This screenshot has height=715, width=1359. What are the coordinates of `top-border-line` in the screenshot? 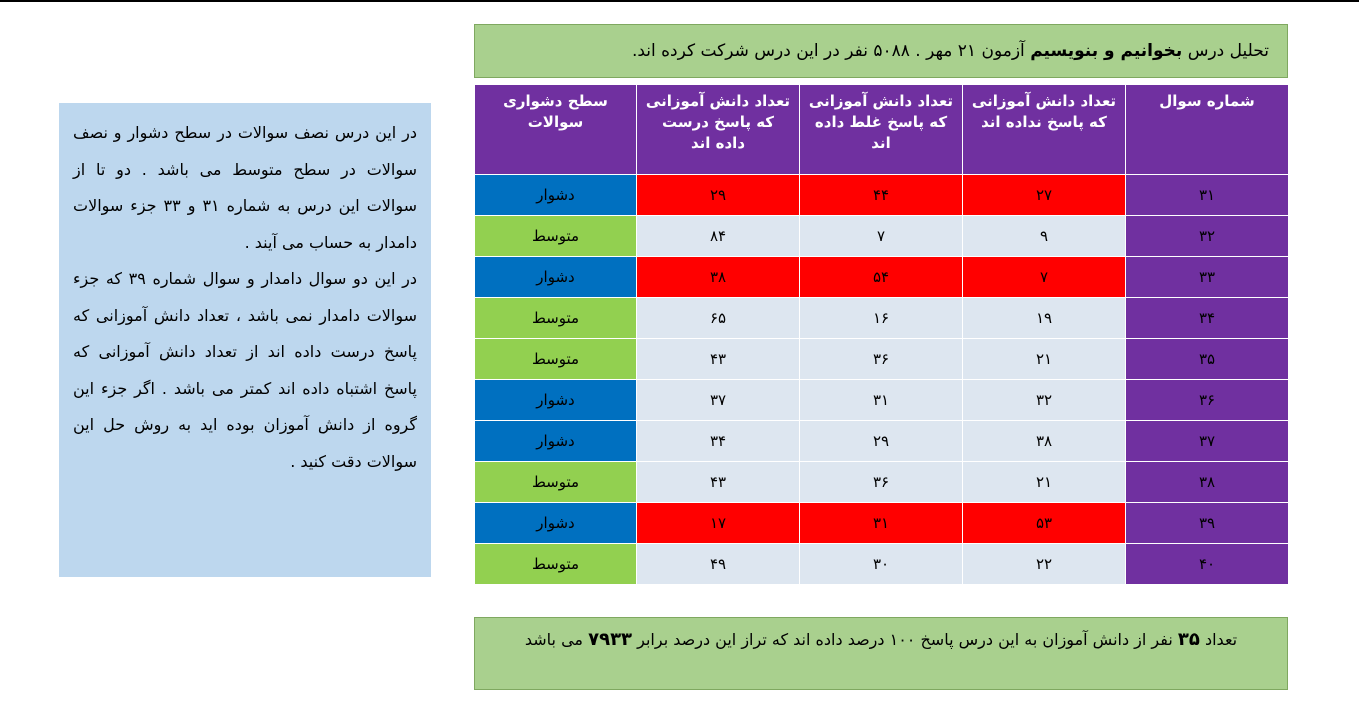 It's located at (679, 1).